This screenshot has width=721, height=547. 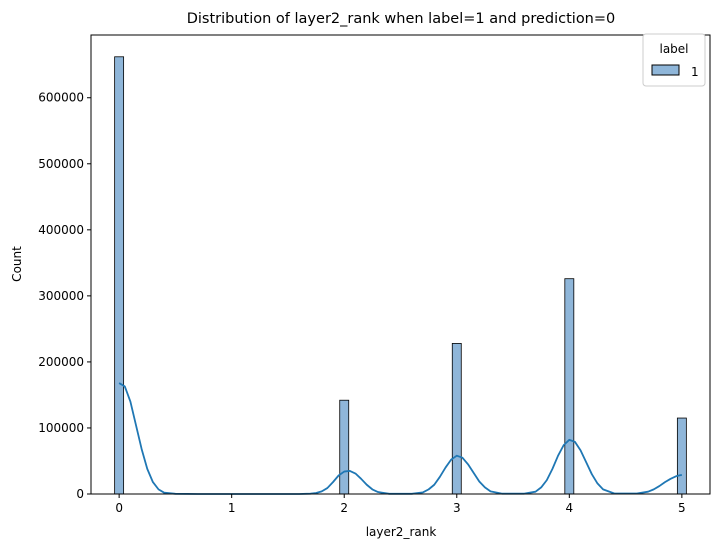 What do you see at coordinates (673, 49) in the screenshot?
I see `legend-title: label` at bounding box center [673, 49].